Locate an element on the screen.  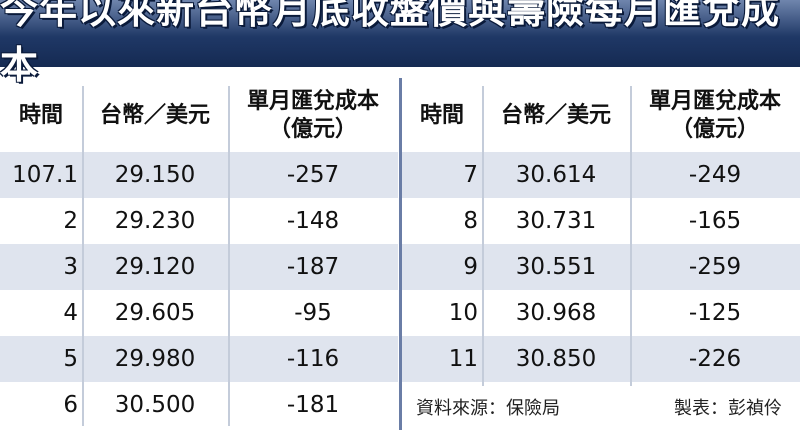
cell-time: 9 is located at coordinates (470, 267).